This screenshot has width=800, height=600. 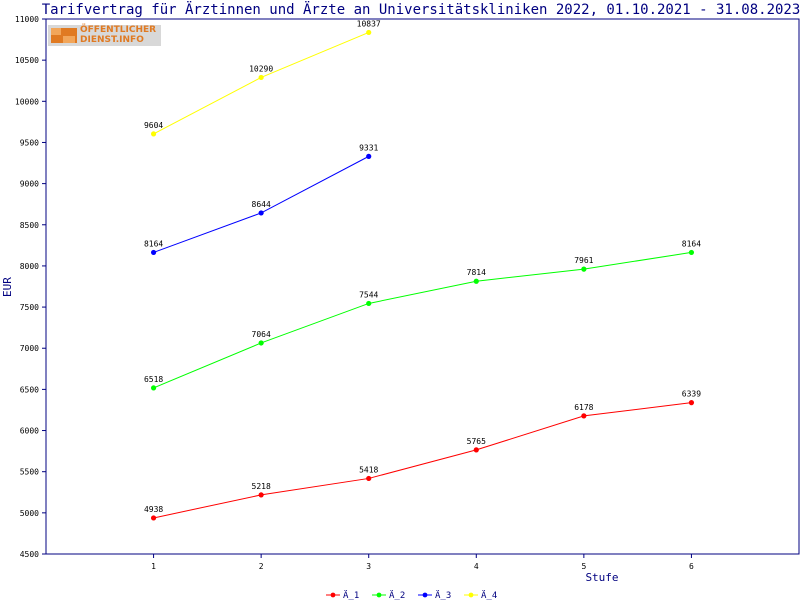 I want to click on logo-mark-icon, so click(x=64, y=35).